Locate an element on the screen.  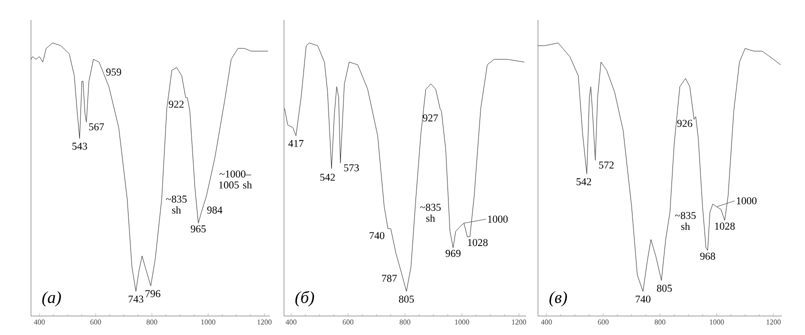
annotation: 927 is located at coordinates (430, 118).